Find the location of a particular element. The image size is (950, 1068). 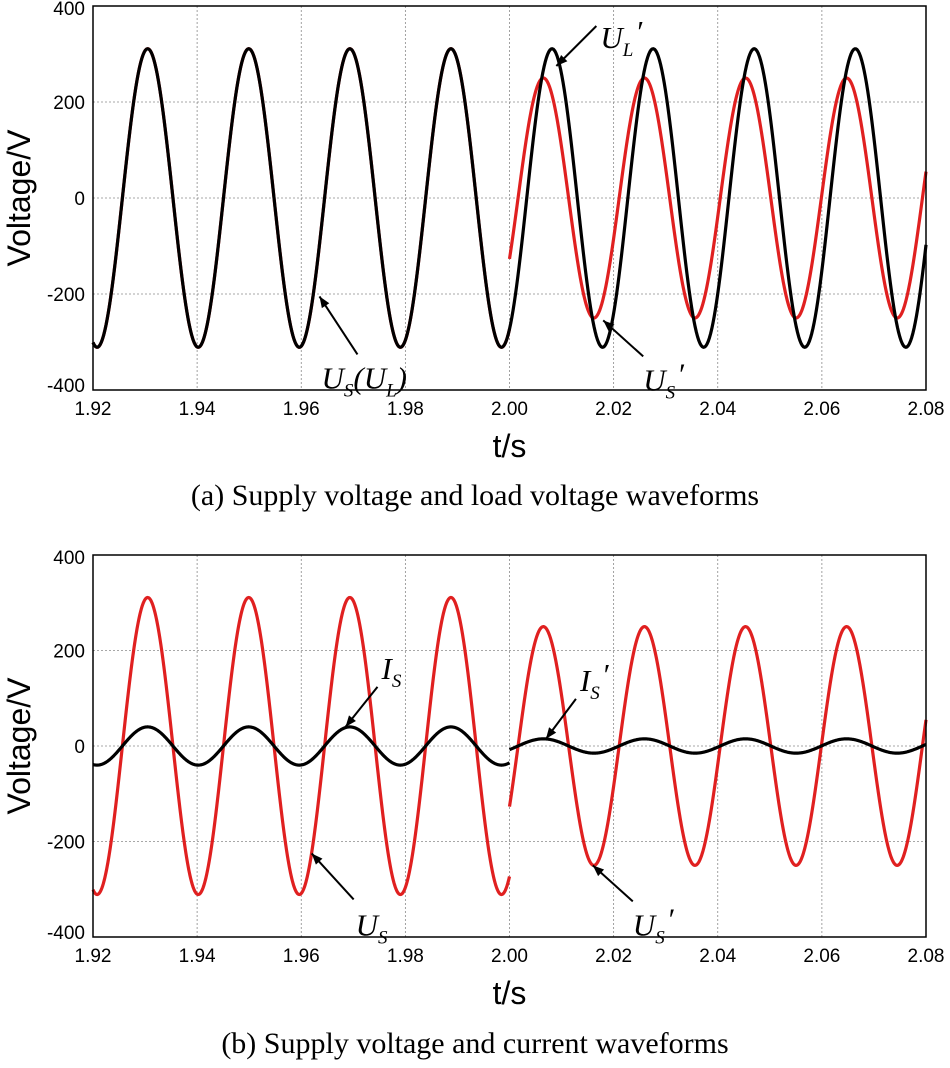

figure-caption: (b) Supply voltage and current waveforms is located at coordinates (474, 1043).